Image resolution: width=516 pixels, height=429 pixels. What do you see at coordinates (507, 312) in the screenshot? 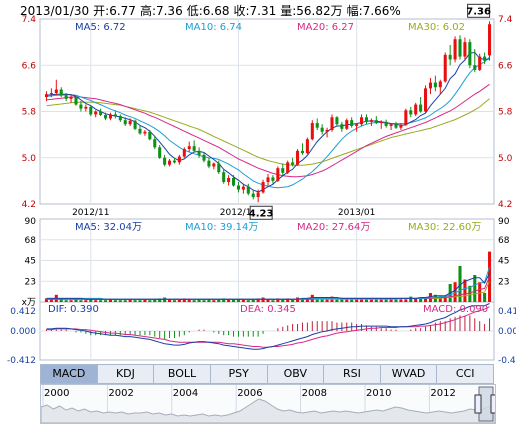
I see `macd-ytick-right: 0.412` at bounding box center [507, 312].